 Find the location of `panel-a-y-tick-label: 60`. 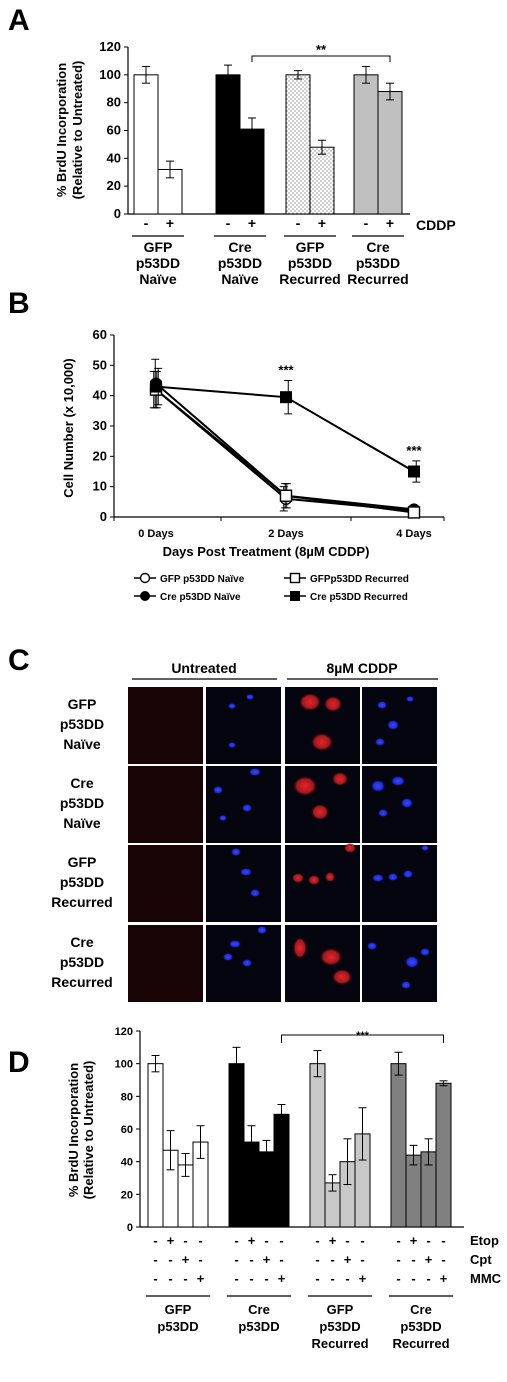

panel-a-y-tick-label: 60 is located at coordinates (114, 130).